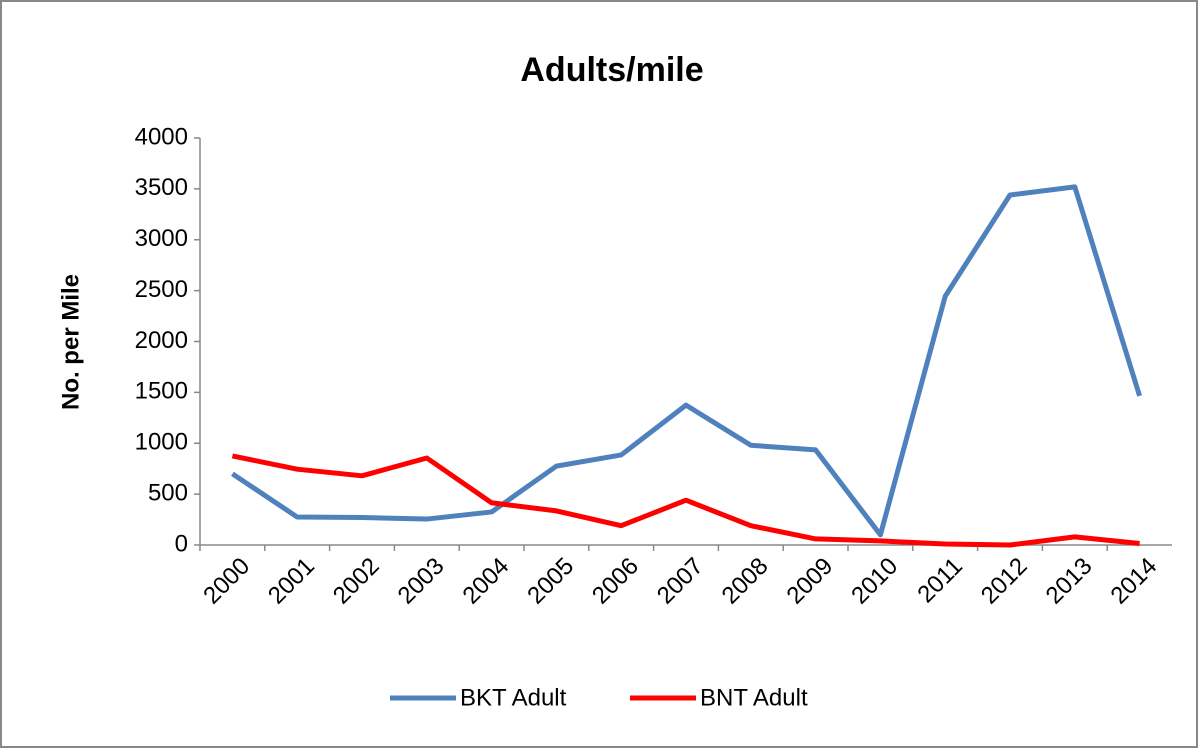  What do you see at coordinates (181, 543) in the screenshot?
I see `y-tick-label: 0` at bounding box center [181, 543].